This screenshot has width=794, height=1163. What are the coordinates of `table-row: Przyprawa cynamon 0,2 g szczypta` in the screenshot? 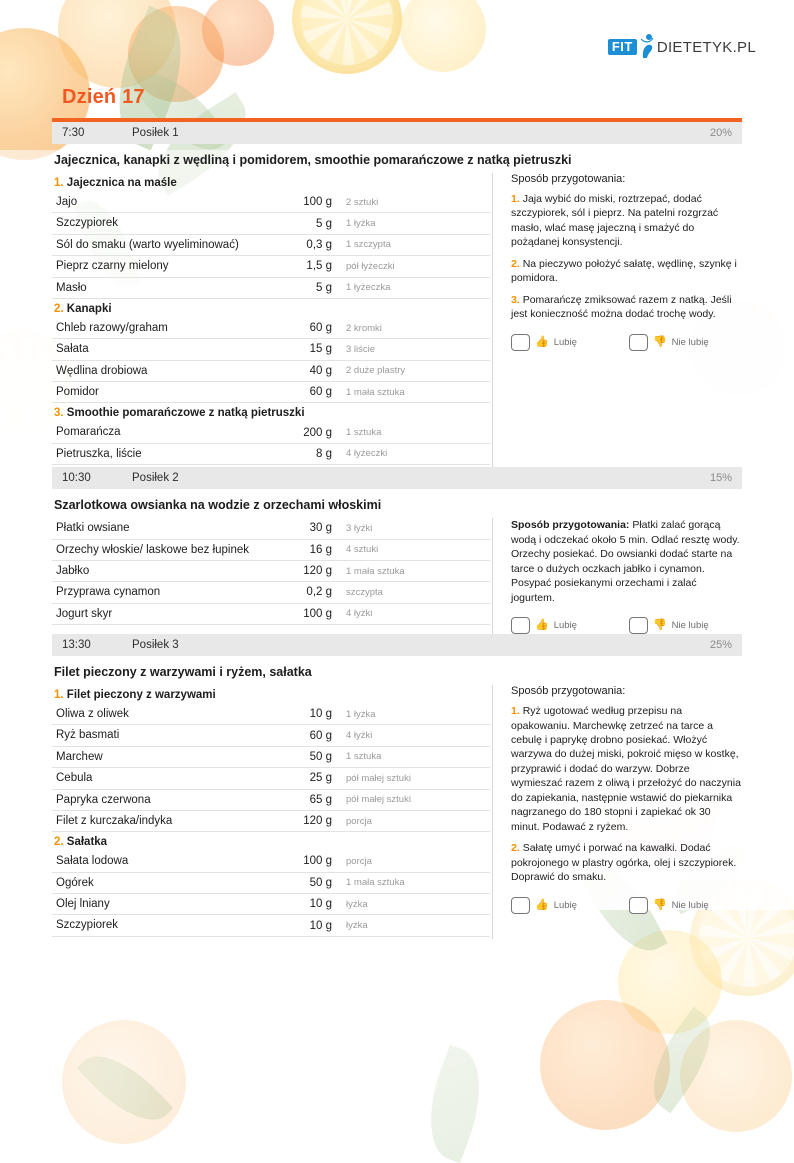 It's located at (271, 592).